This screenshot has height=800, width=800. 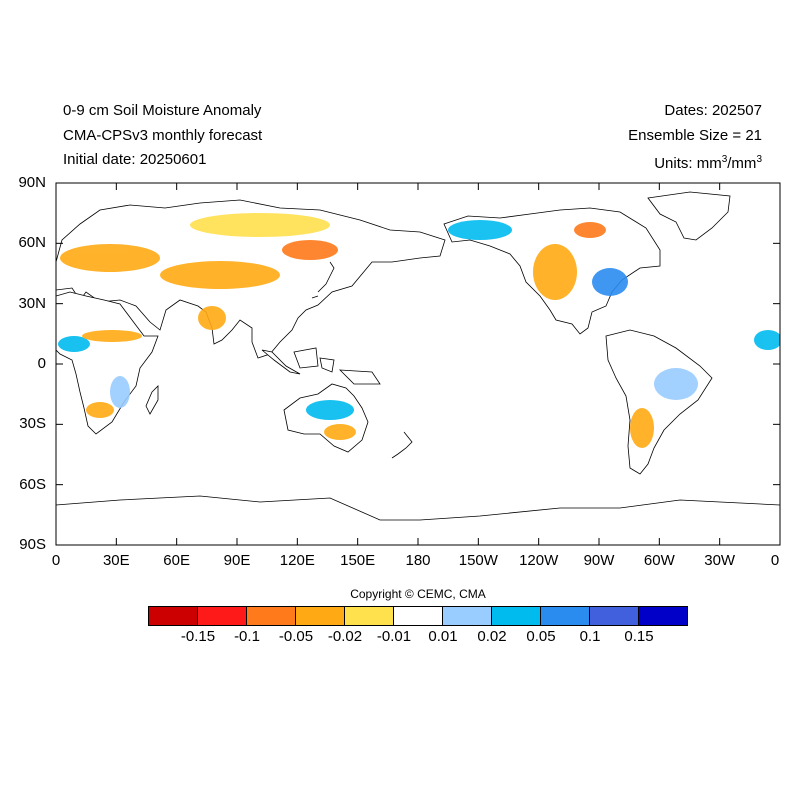 I want to click on dry-anomaly-central-asia, so click(x=220, y=275).